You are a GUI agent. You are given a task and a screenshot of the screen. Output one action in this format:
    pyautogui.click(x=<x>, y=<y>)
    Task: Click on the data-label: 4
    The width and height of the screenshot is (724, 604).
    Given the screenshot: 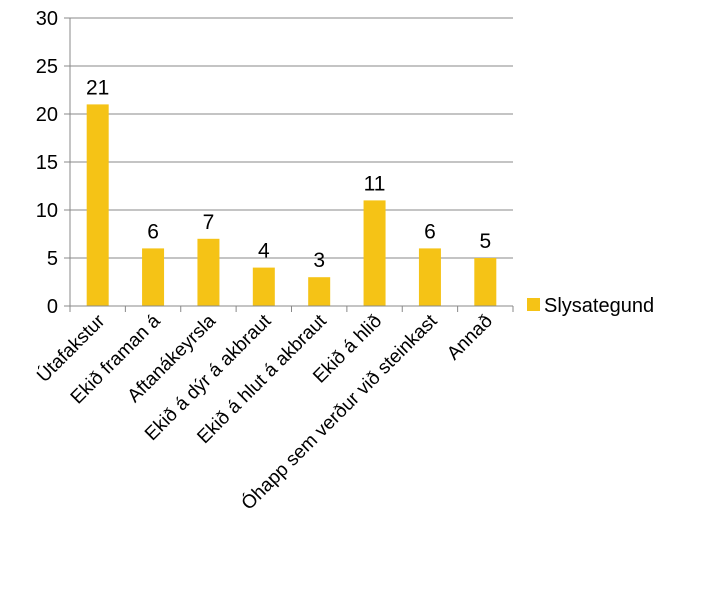 What is the action you would take?
    pyautogui.click(x=264, y=251)
    